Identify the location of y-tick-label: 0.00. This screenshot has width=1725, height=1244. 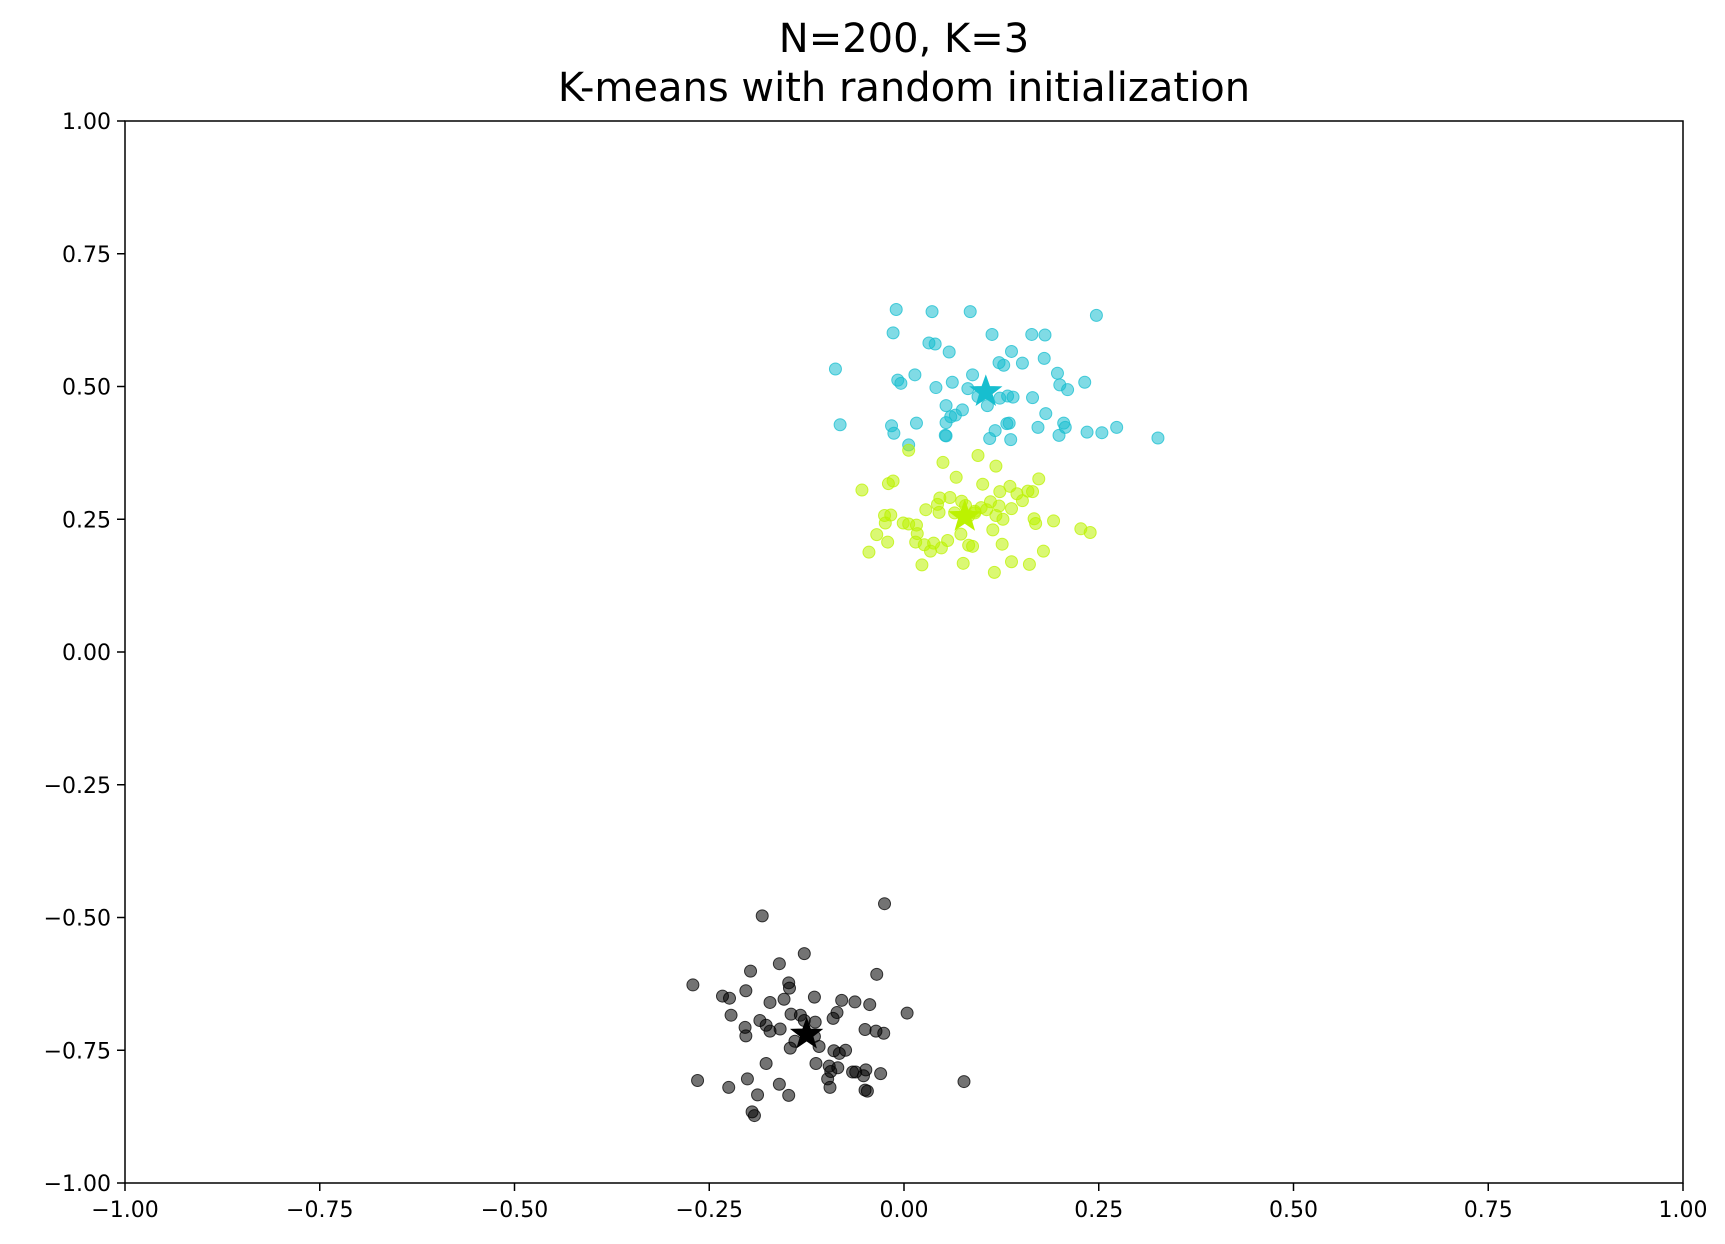
(86, 653).